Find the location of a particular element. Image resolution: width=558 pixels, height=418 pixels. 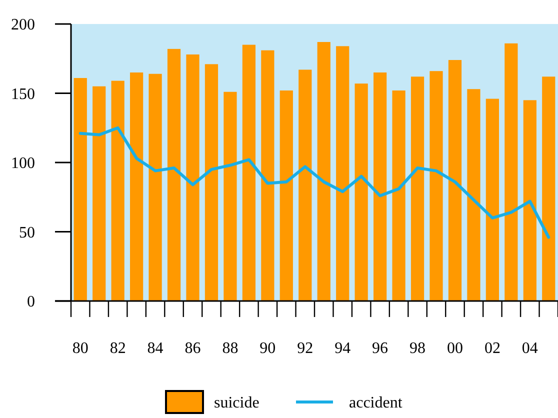

x-tick-label: 96 is located at coordinates (380, 348).